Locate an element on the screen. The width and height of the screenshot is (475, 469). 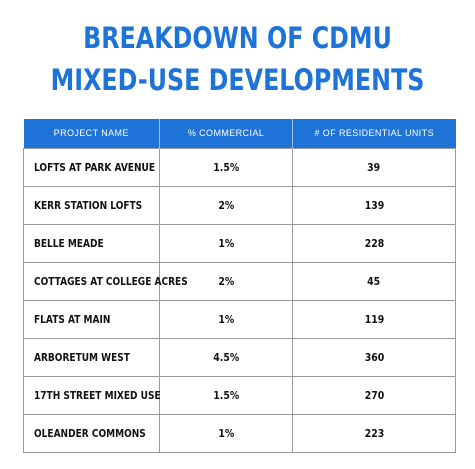
project-name: FLATS AT MAIN is located at coordinates (72, 319).